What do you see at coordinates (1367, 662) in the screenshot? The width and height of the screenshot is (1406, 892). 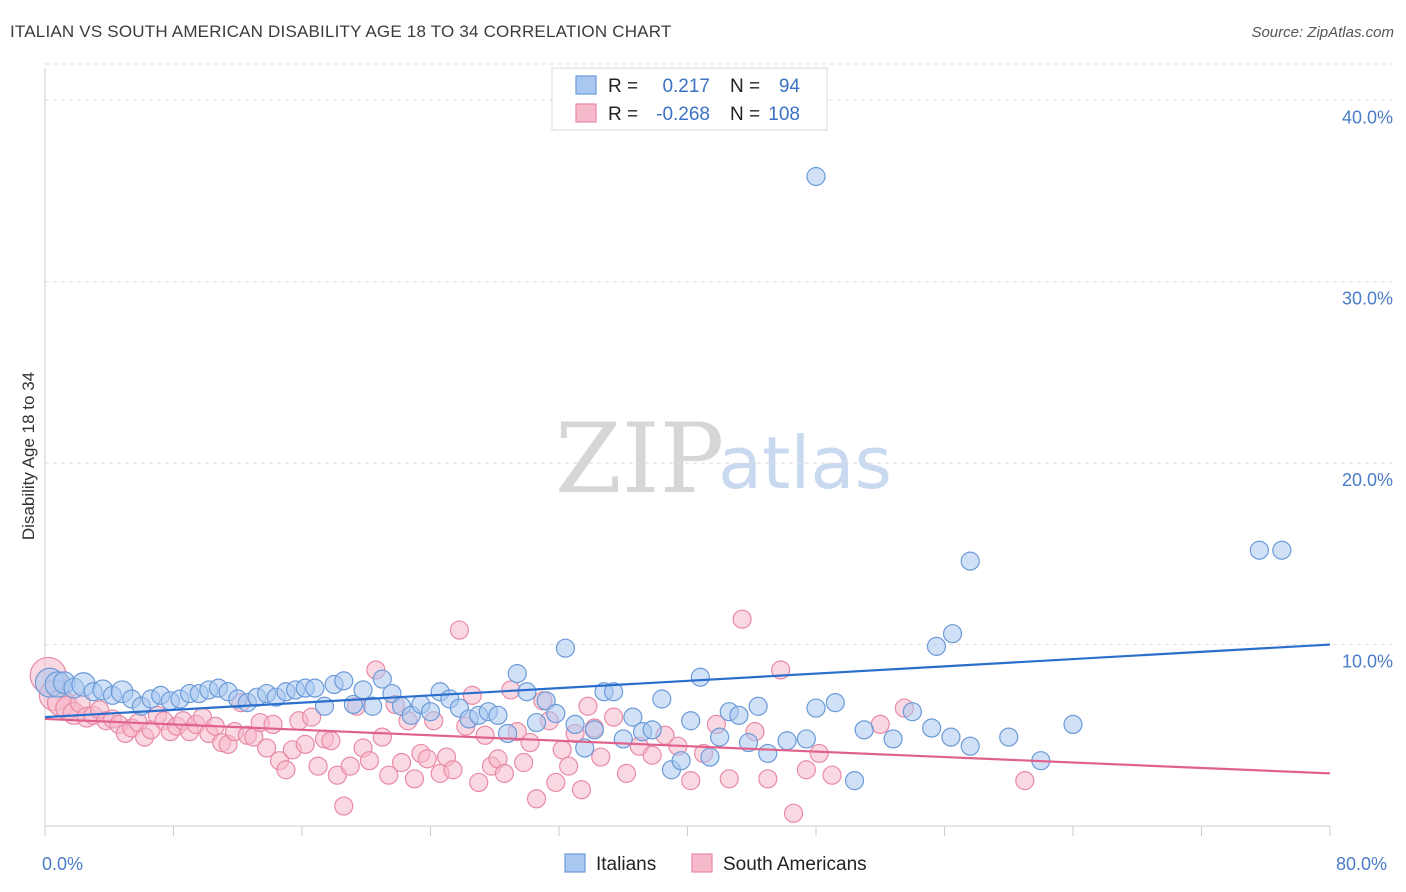 I see `y-tick-label-0: 10.0%` at bounding box center [1367, 662].